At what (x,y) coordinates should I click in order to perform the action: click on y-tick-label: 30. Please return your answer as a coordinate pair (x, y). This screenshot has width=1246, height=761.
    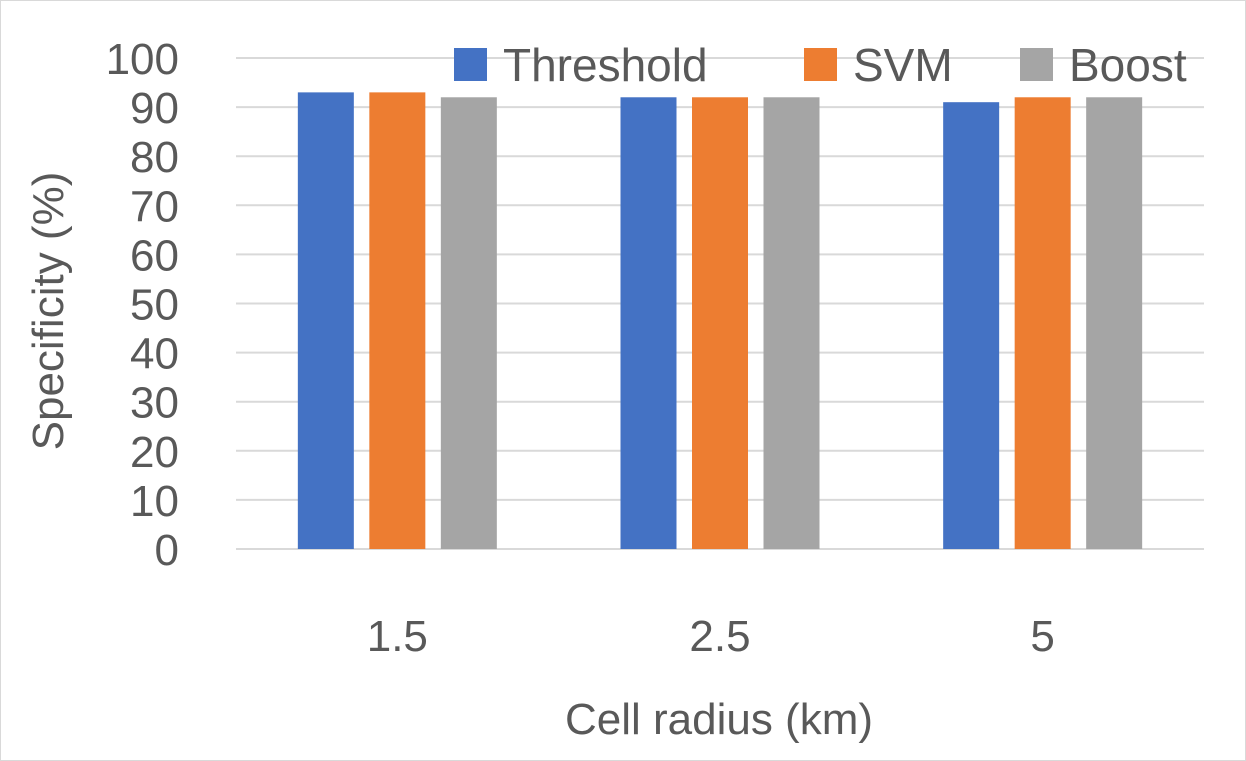
    Looking at the image, I should click on (154, 403).